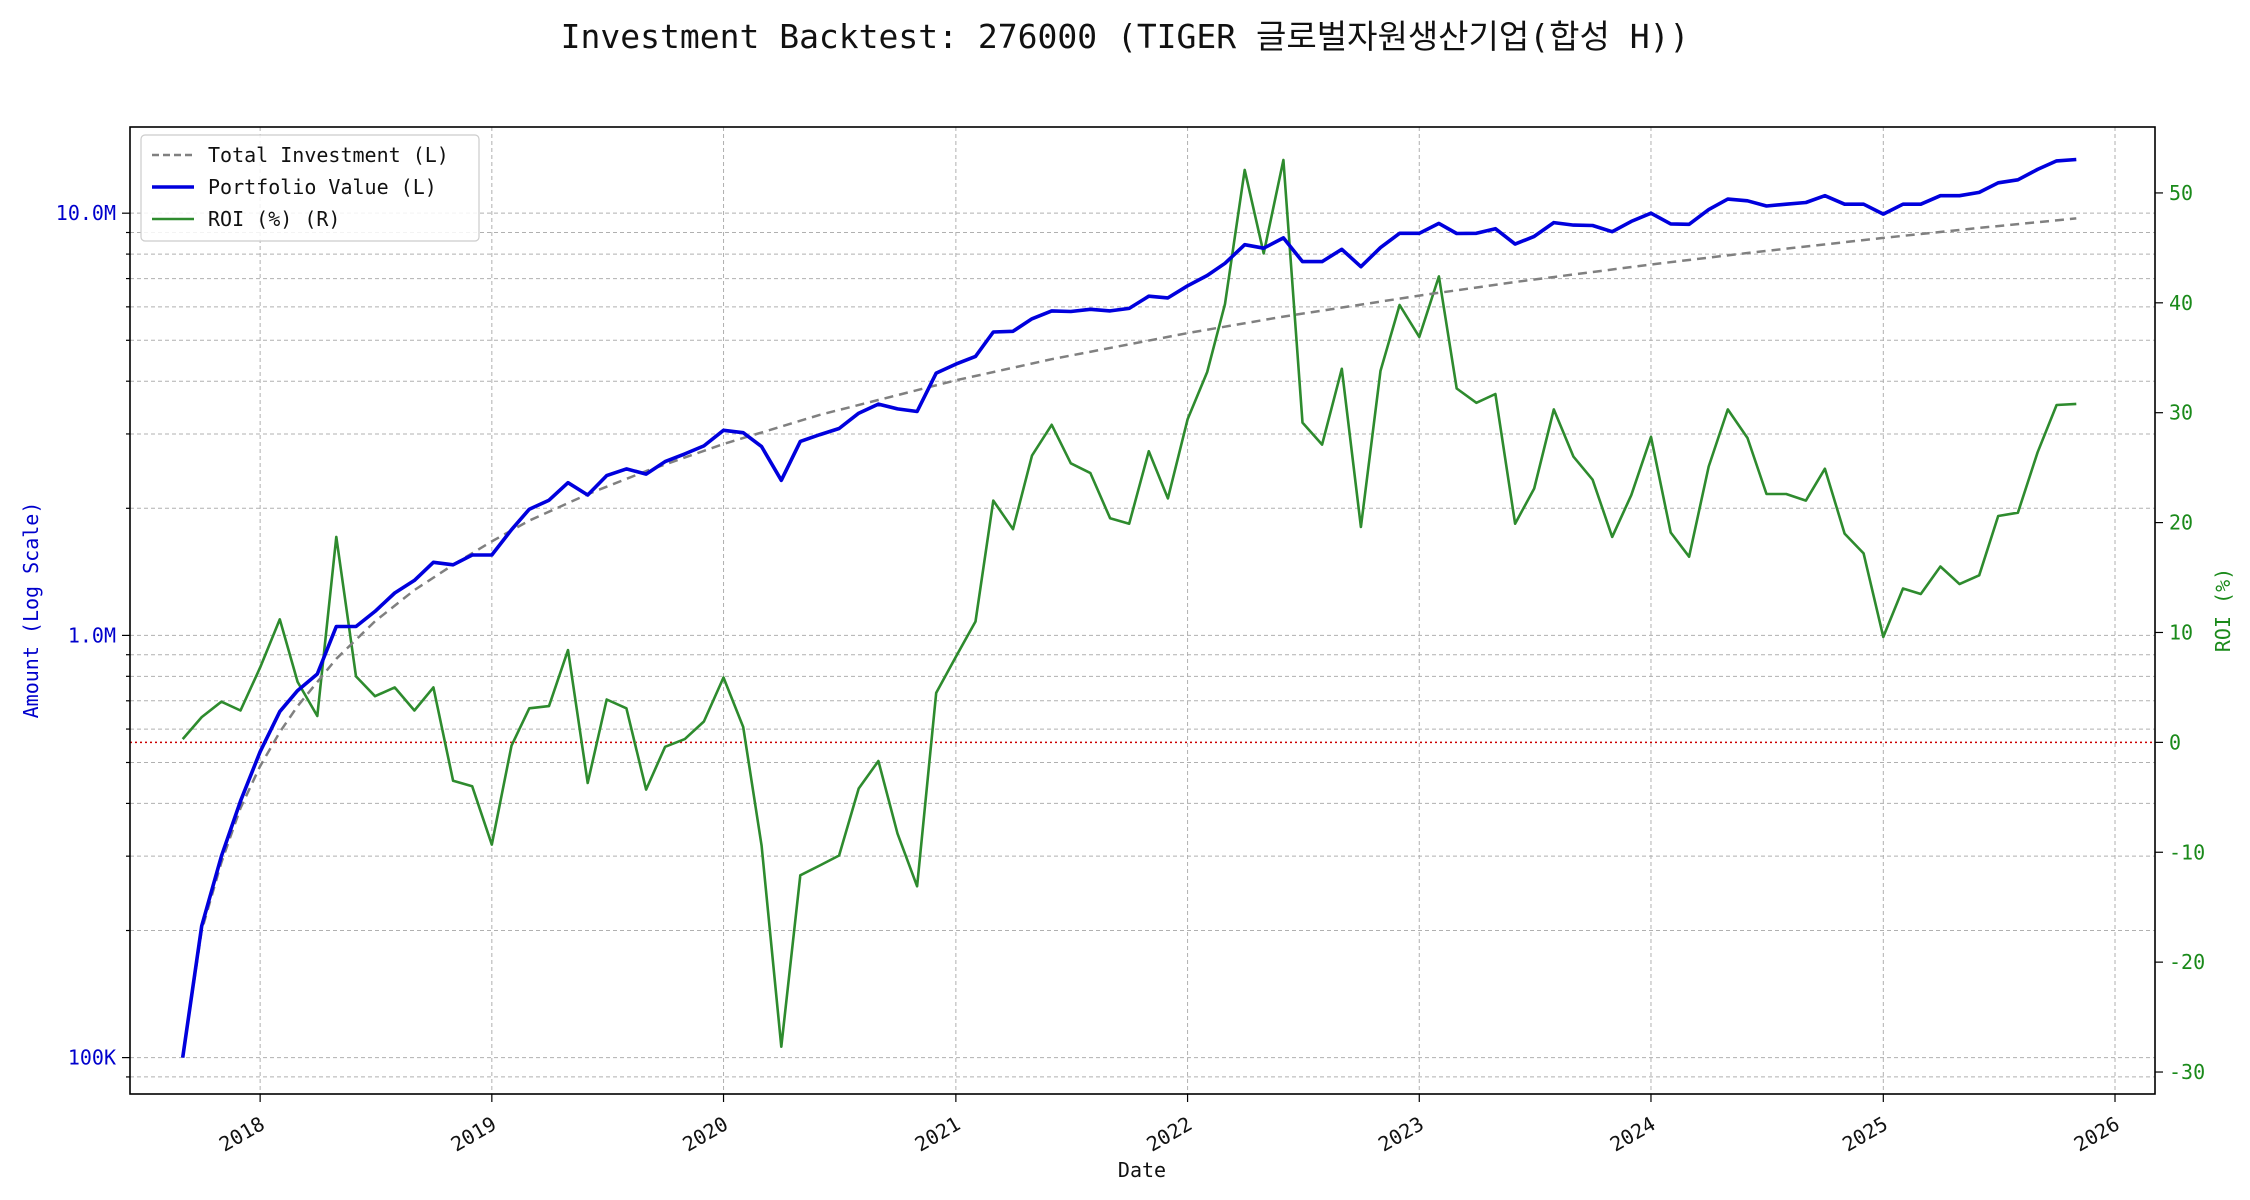 The height and width of the screenshot is (1200, 2250). What do you see at coordinates (2181, 193) in the screenshot?
I see `right-tick-label: 50` at bounding box center [2181, 193].